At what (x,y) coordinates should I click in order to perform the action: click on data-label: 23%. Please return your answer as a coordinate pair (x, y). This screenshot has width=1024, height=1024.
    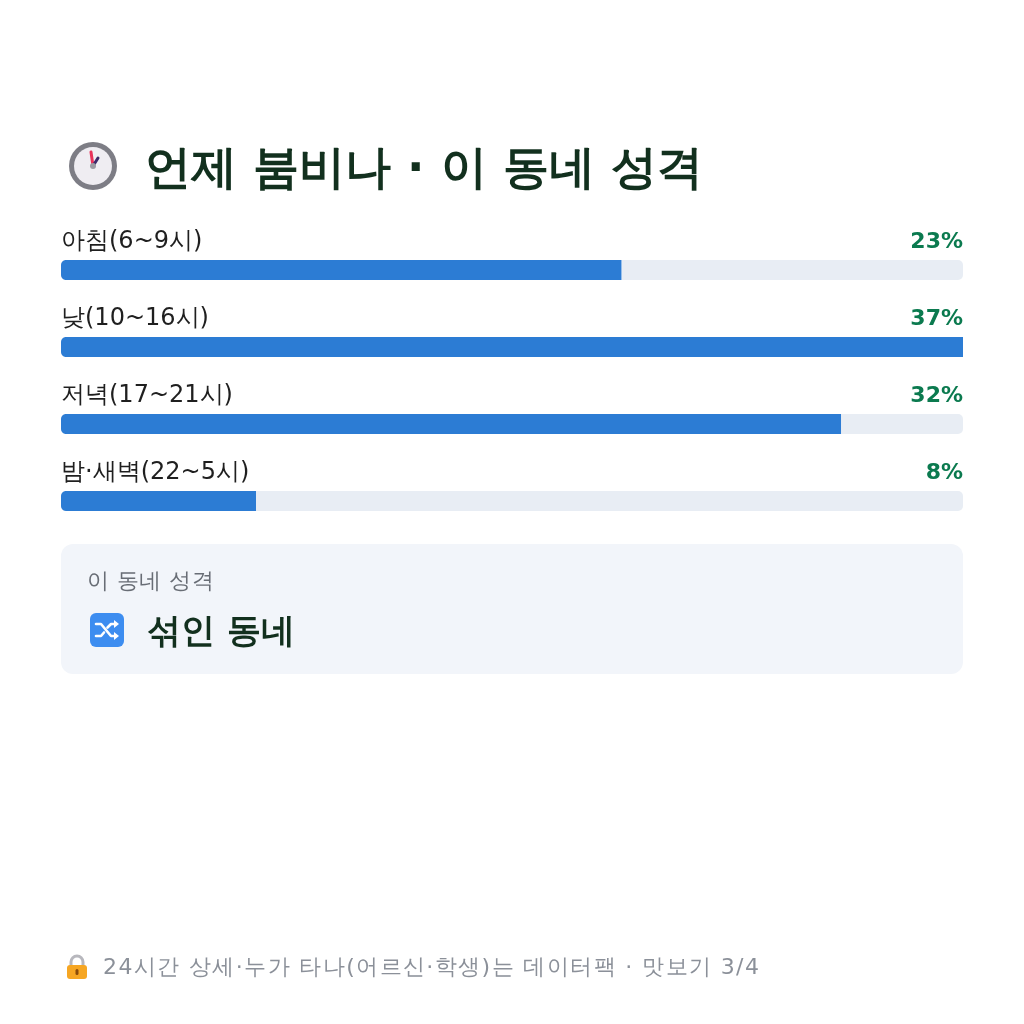
    Looking at the image, I should click on (936, 240).